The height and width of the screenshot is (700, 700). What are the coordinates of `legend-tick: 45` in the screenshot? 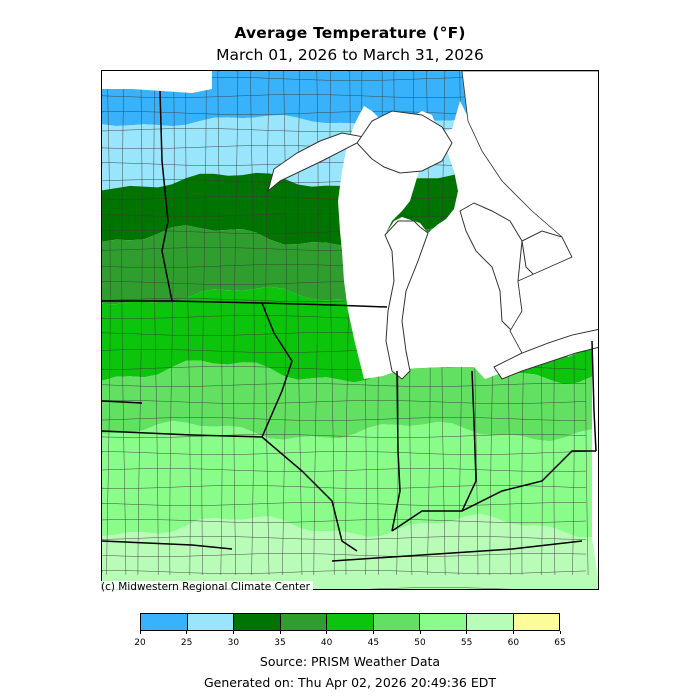 It's located at (373, 639).